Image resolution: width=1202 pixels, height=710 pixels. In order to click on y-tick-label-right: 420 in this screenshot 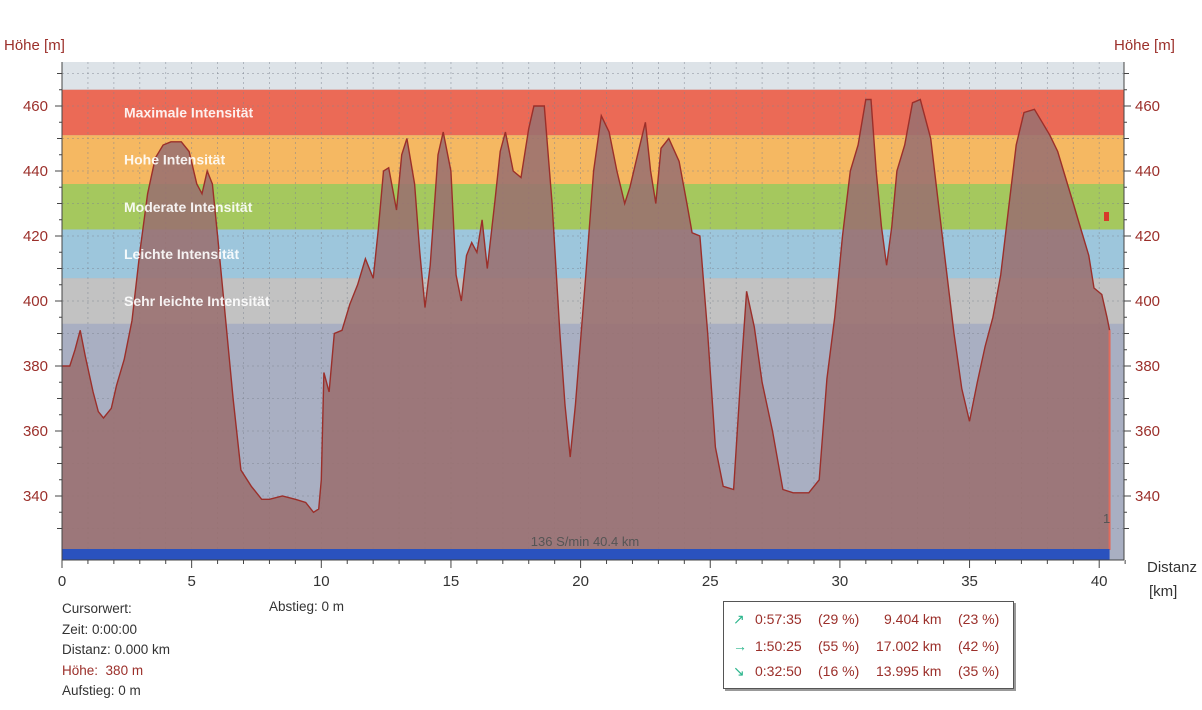, I will do `click(1147, 236)`.